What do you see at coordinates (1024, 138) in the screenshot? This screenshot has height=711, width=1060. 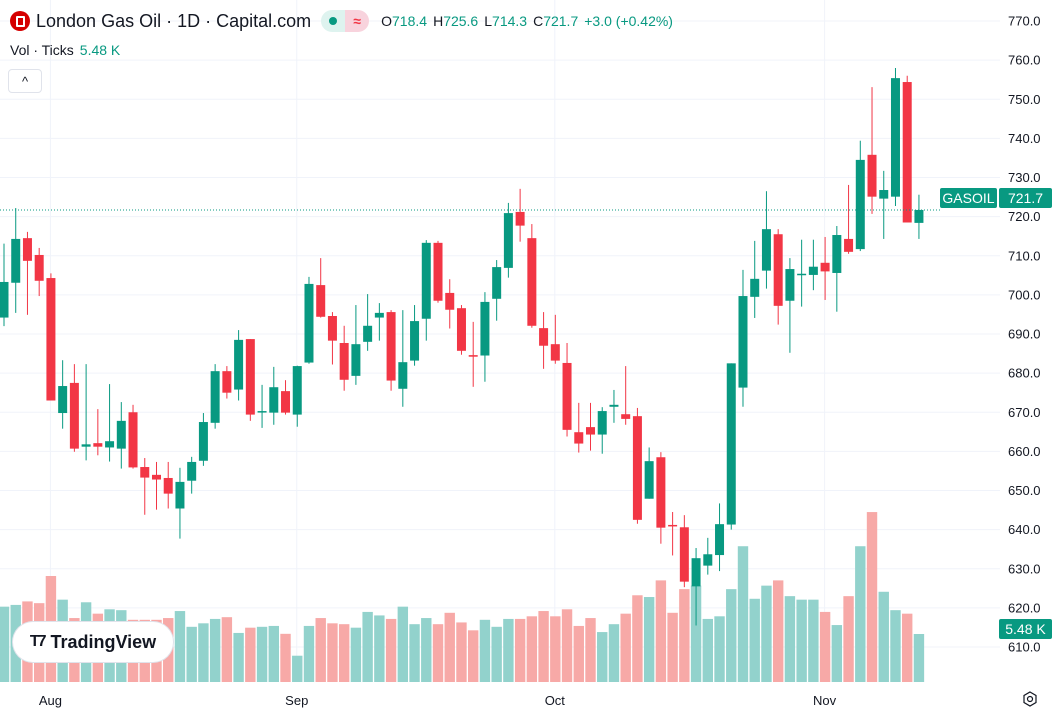 I see `price-tick-label: 740.0` at bounding box center [1024, 138].